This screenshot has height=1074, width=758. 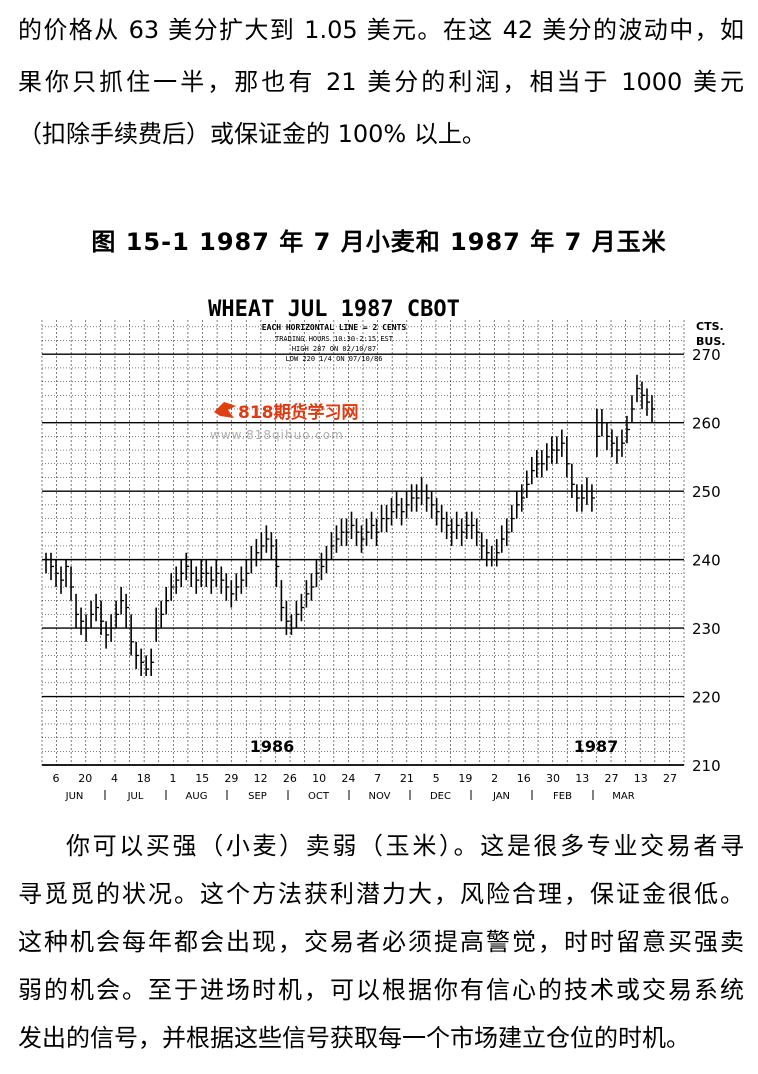 What do you see at coordinates (290, 778) in the screenshot?
I see `x-date-label: 26` at bounding box center [290, 778].